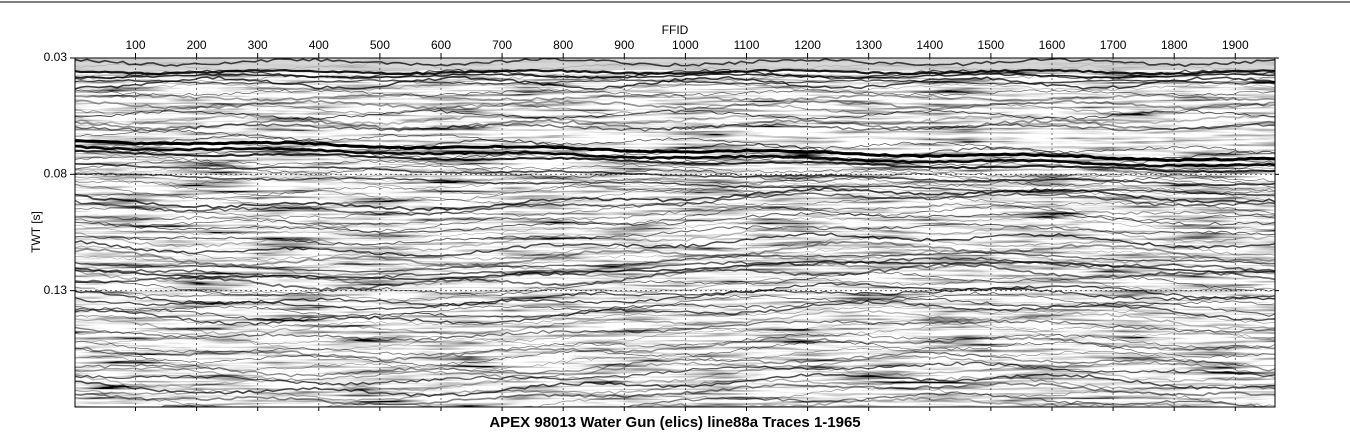 The height and width of the screenshot is (432, 1350). I want to click on x-tick-label: 400, so click(319, 45).